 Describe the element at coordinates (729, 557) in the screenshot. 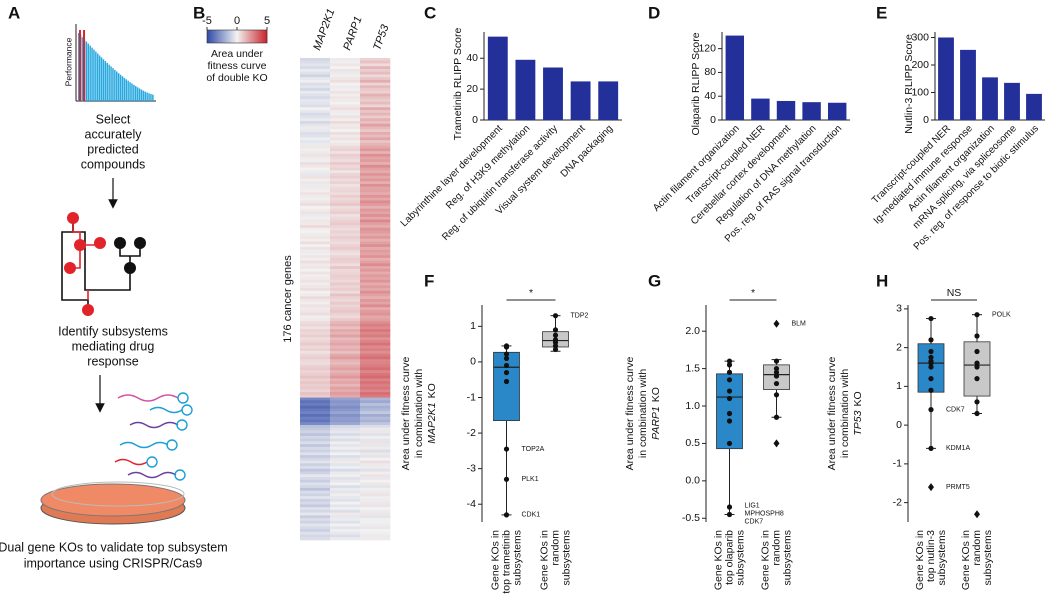

I see `x-tick-label: top olaparib` at that location.